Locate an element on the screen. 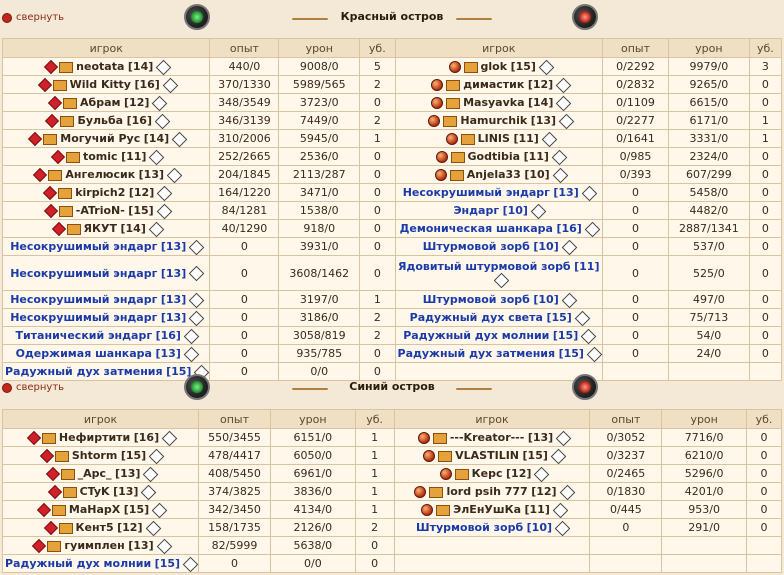  player-name: Shtorm [15] is located at coordinates (102, 456).